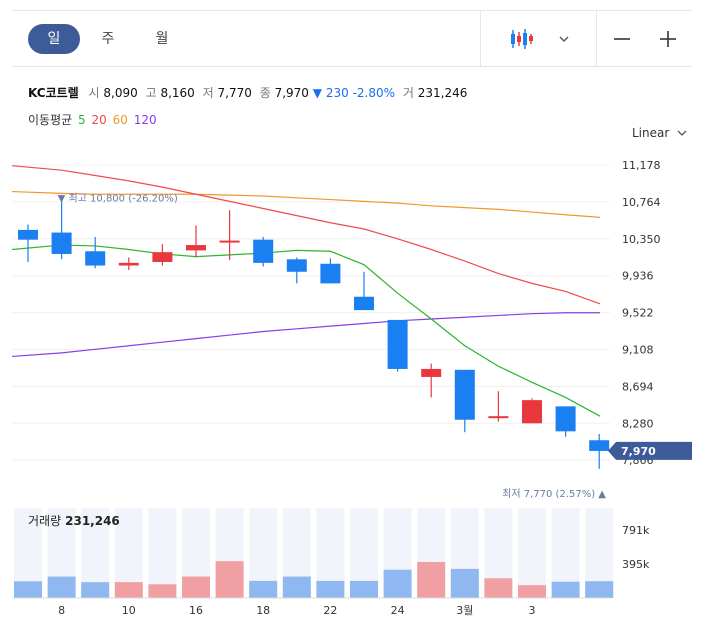 The image size is (704, 639). Describe the element at coordinates (668, 38) in the screenshot. I see `plus-icon` at that location.